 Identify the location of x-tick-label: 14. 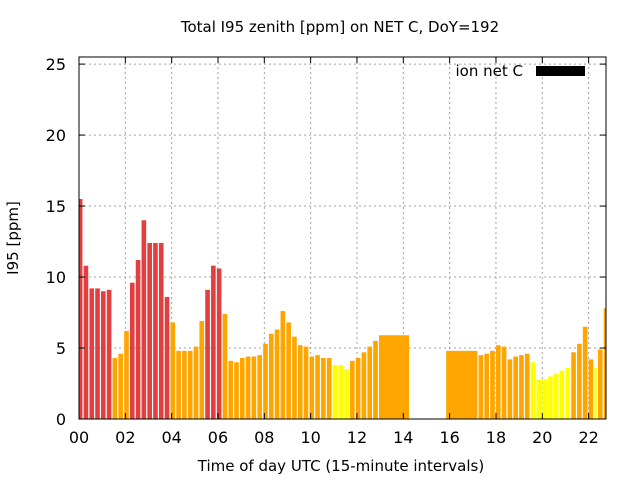
(403, 437).